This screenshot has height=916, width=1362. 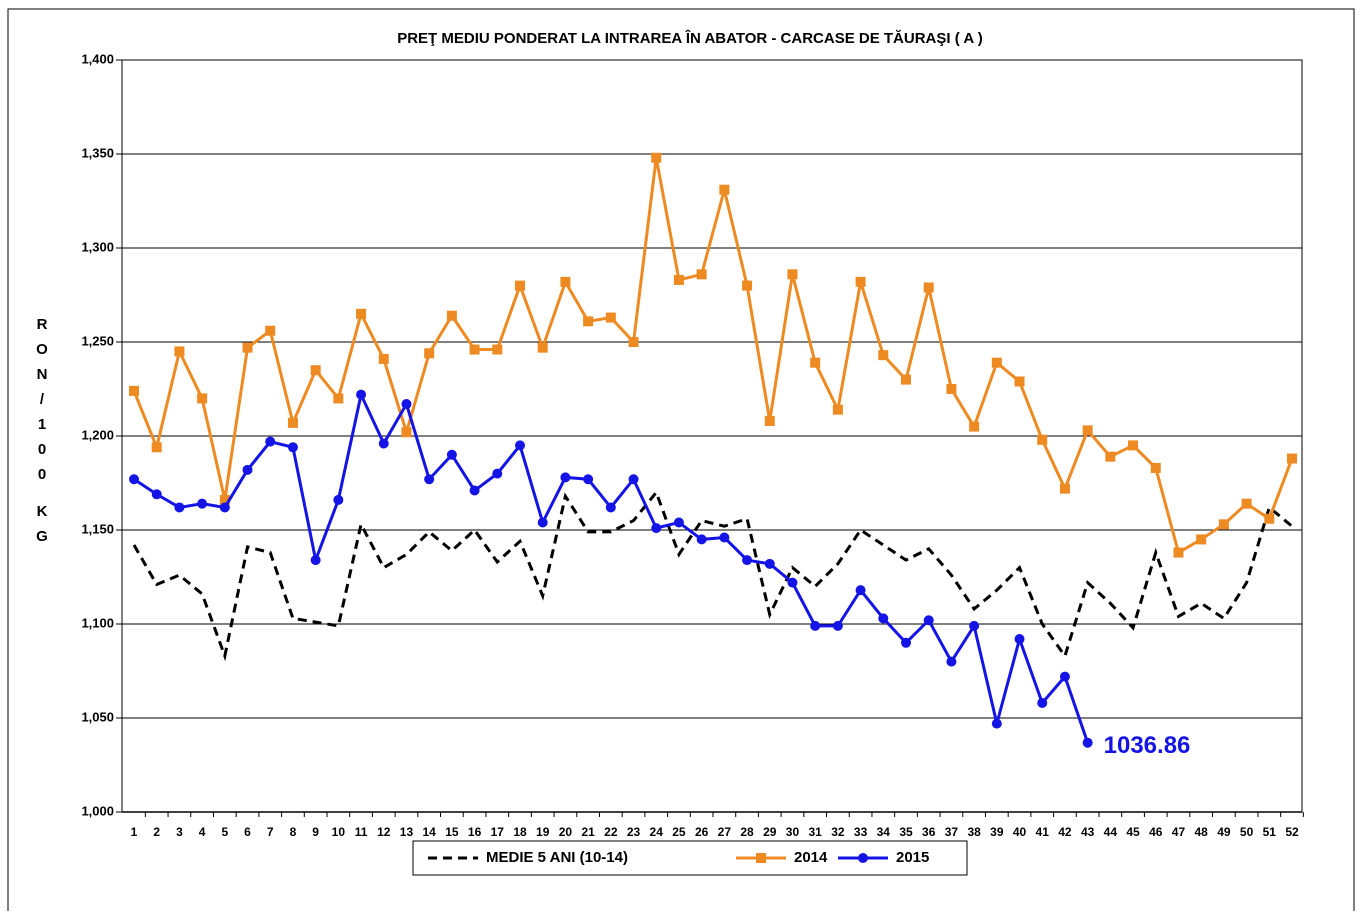 I want to click on x-tick-label: 2, so click(x=156, y=832).